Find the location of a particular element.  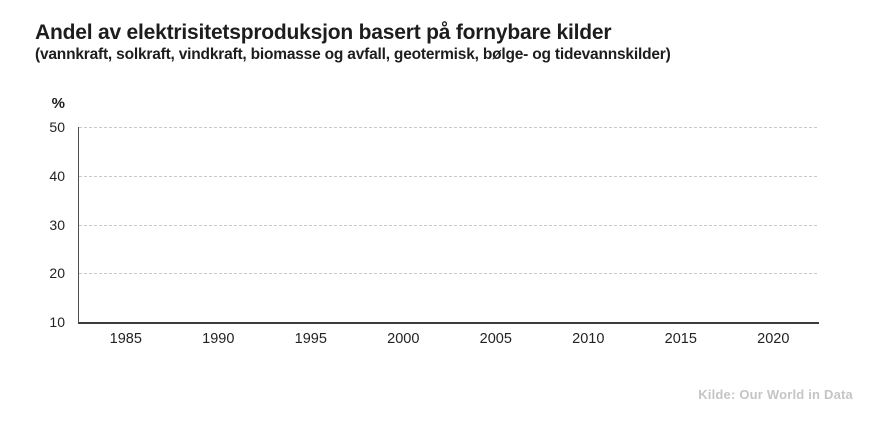

x-tick-label: 1990 is located at coordinates (218, 339).